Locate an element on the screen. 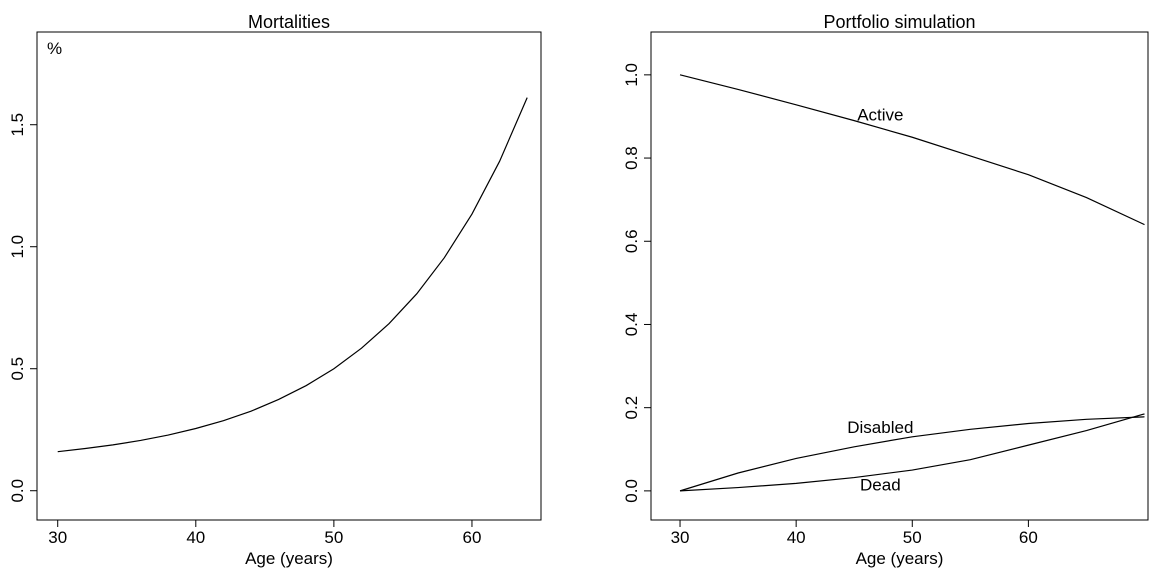  unit-annotation: % is located at coordinates (54, 48).